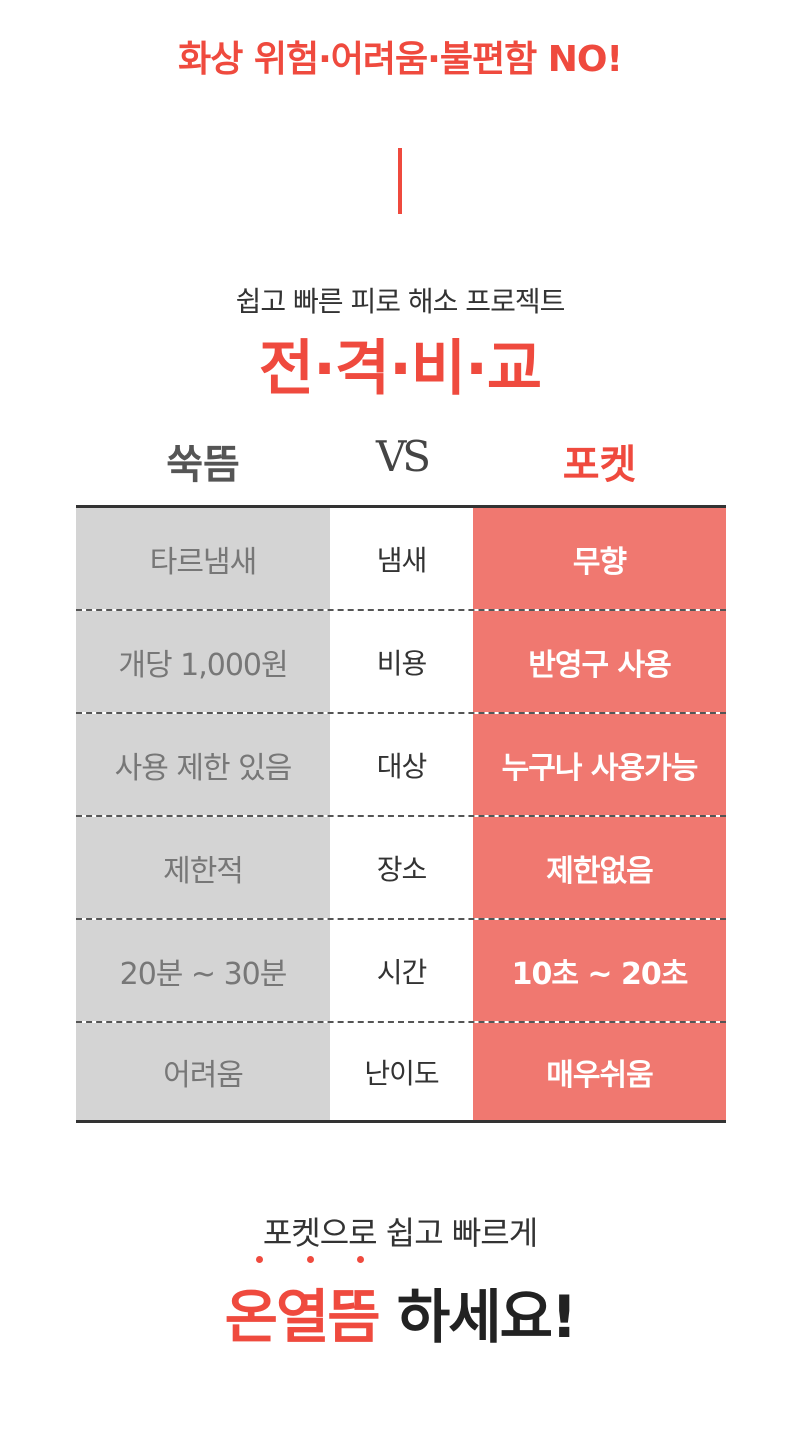 The height and width of the screenshot is (1434, 800). I want to click on left-cell: 제한적, so click(203, 867).